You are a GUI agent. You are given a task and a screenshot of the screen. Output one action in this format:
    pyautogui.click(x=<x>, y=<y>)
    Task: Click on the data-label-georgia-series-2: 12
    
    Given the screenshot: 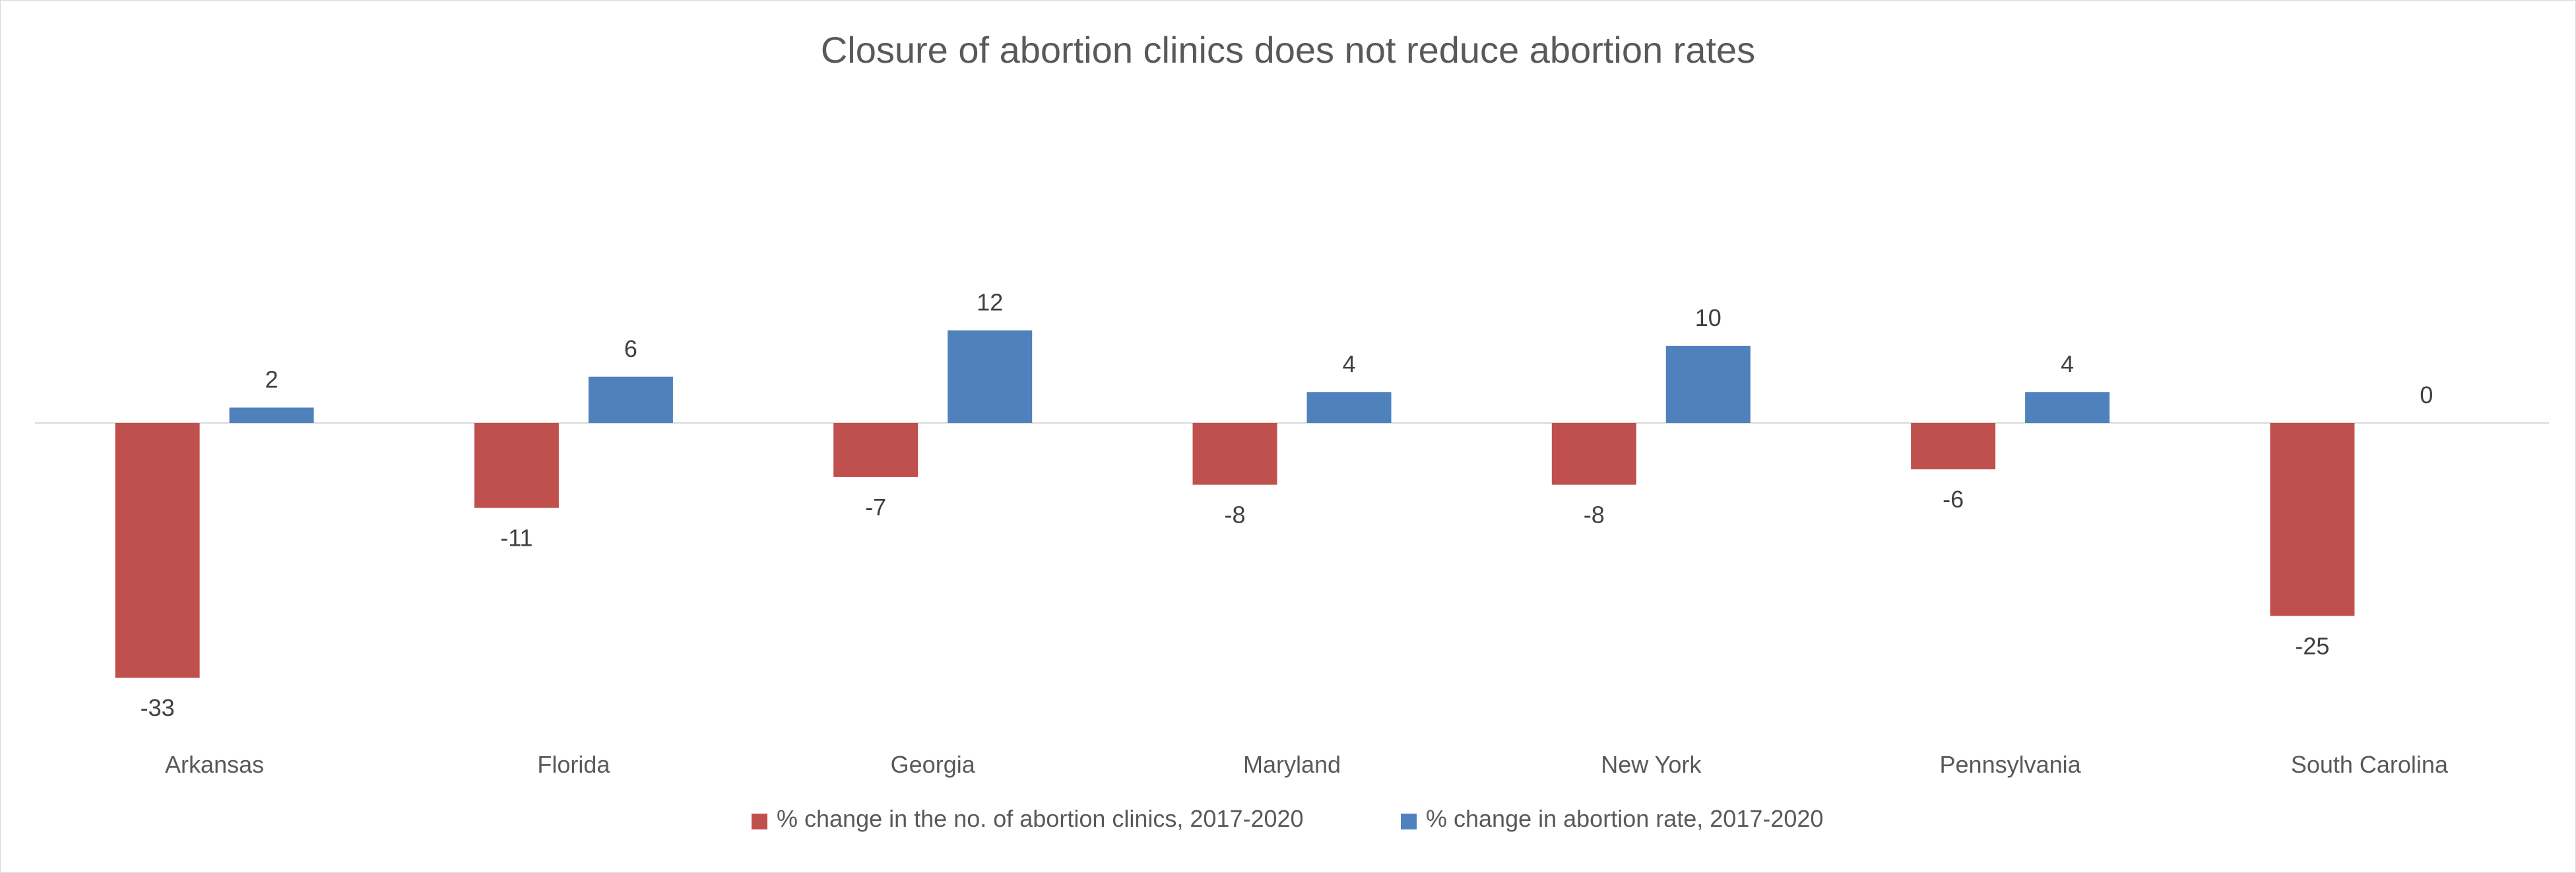 What is the action you would take?
    pyautogui.click(x=990, y=302)
    